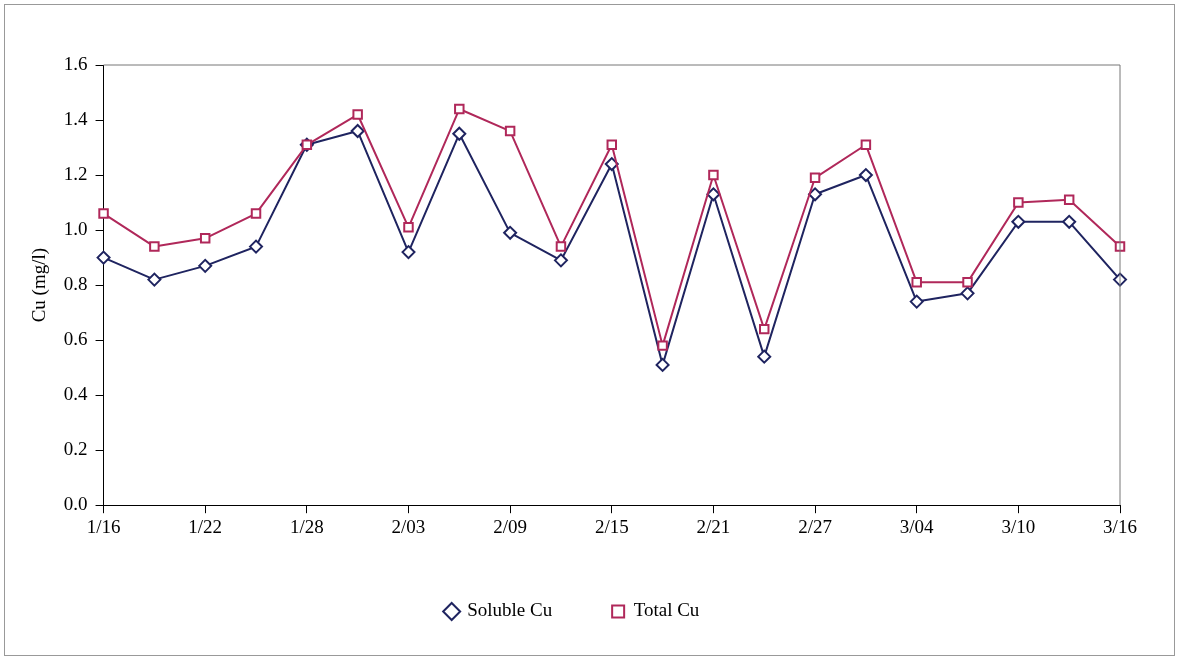 The height and width of the screenshot is (662, 1181). Describe the element at coordinates (1018, 526) in the screenshot. I see `x-tick-label: 3/10` at that location.